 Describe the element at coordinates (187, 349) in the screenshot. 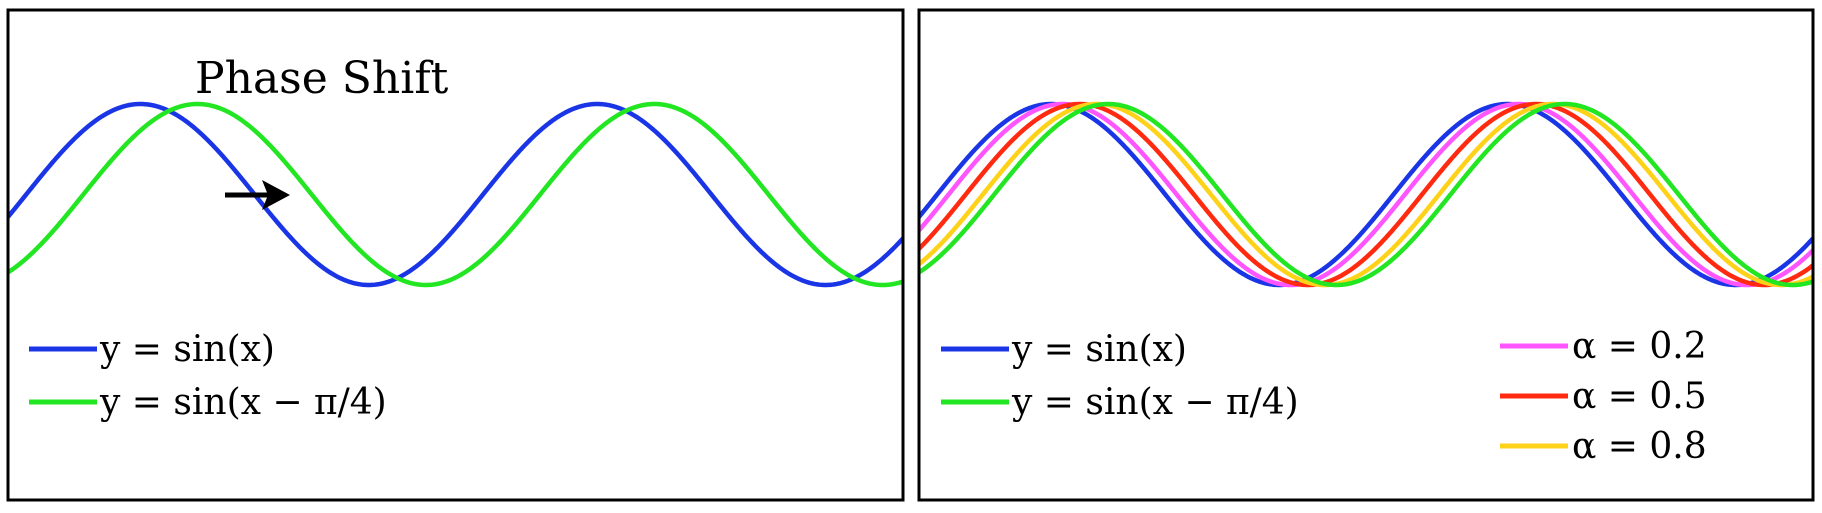

I see `left-legend-label-sin: y = sin(x)` at that location.